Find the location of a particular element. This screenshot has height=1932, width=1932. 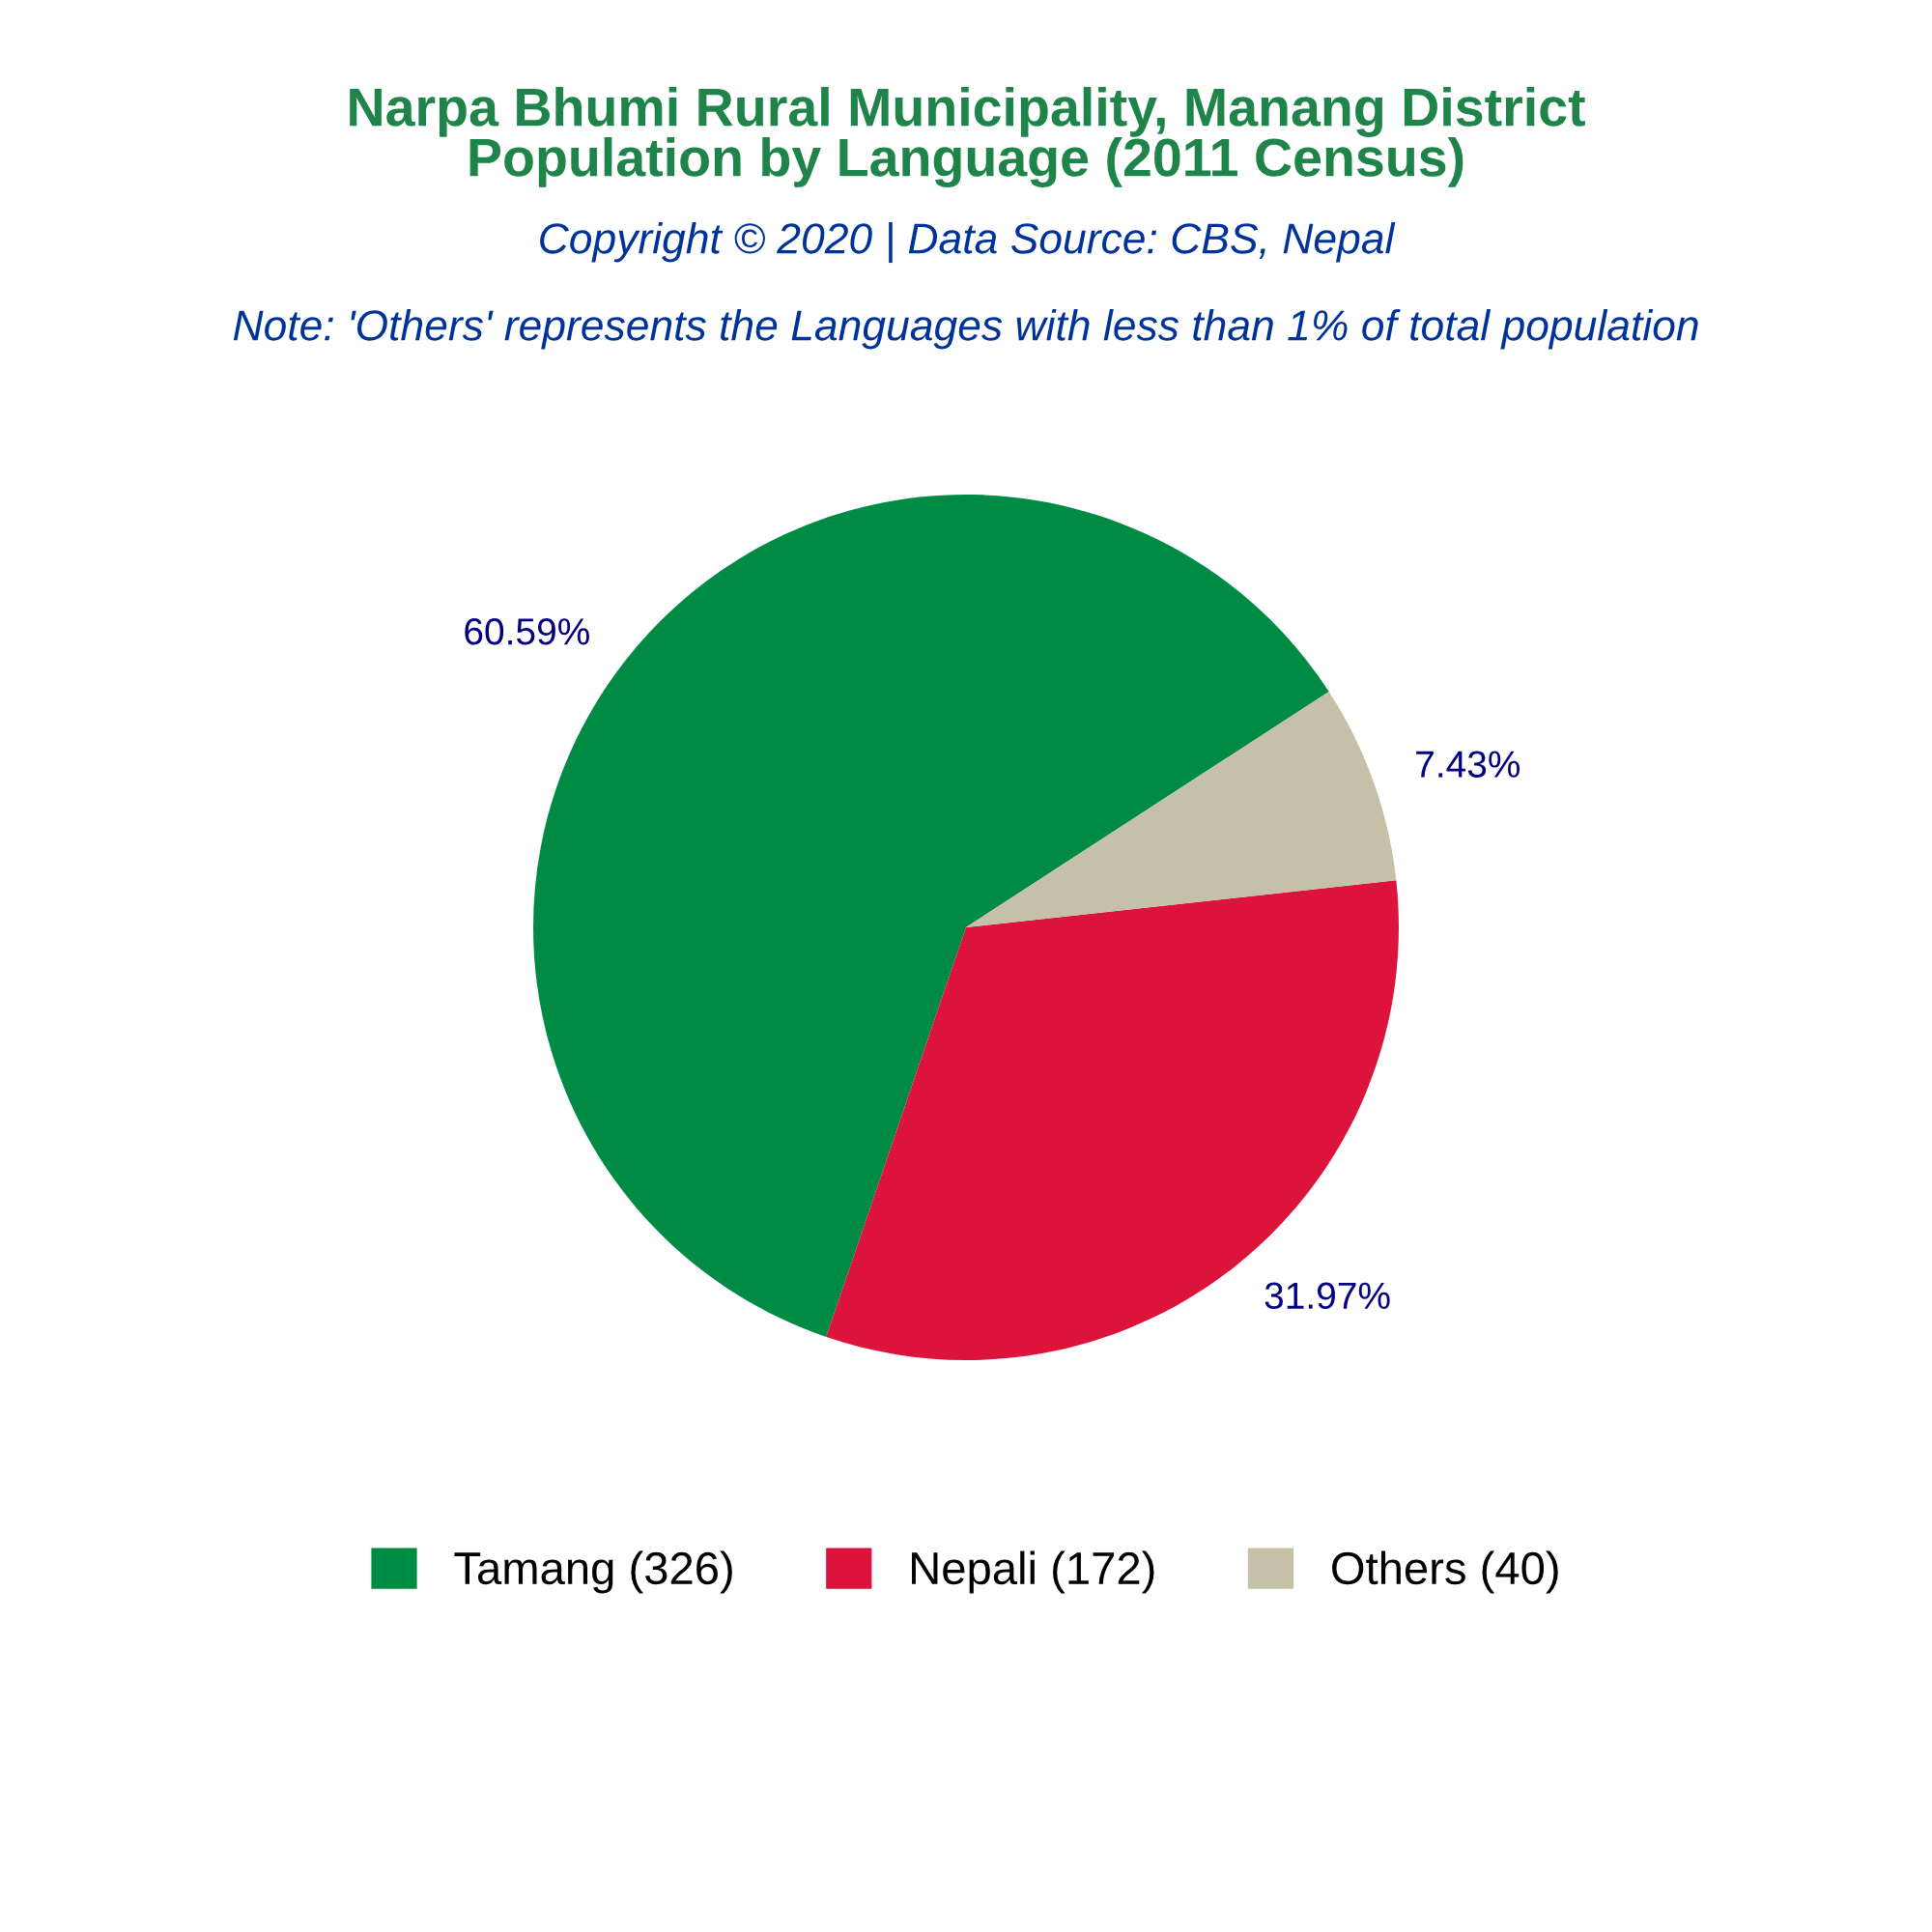

legend-label: Others (40) is located at coordinates (1445, 1572).